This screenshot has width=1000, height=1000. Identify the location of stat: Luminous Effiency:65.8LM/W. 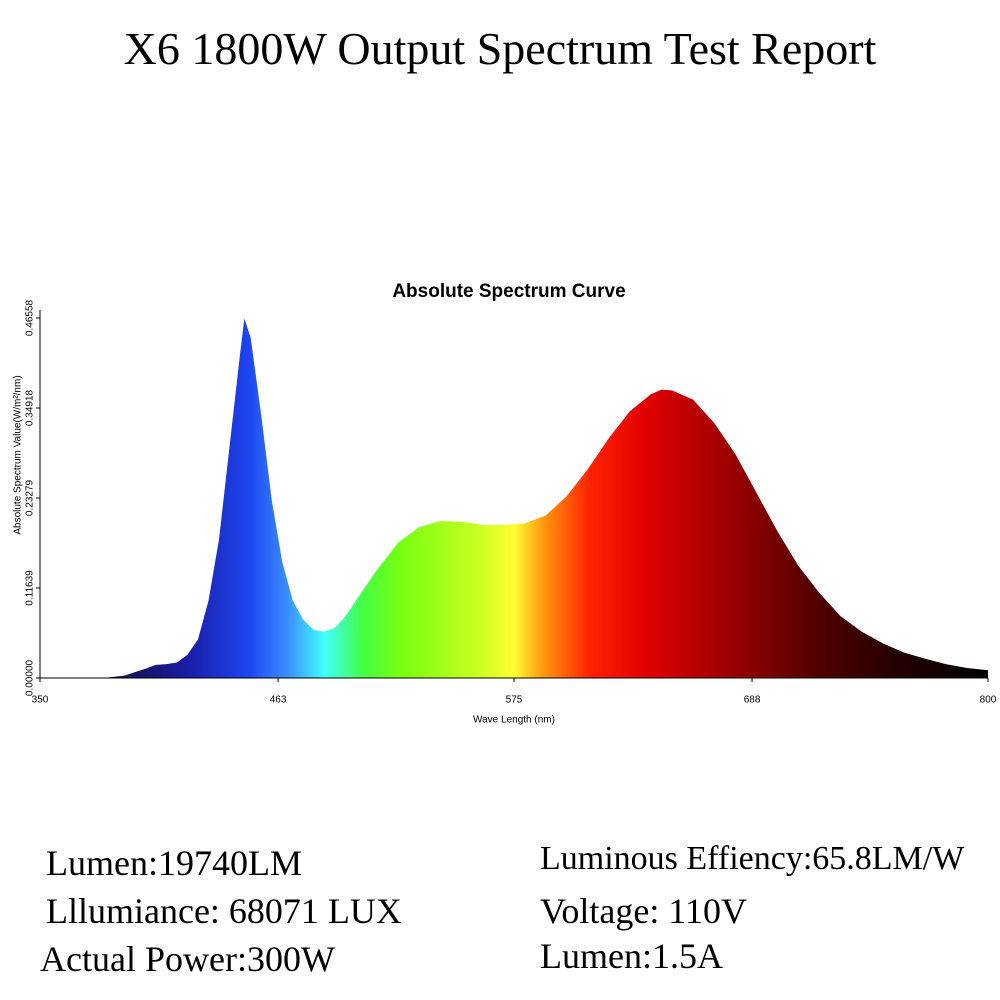
(752, 858).